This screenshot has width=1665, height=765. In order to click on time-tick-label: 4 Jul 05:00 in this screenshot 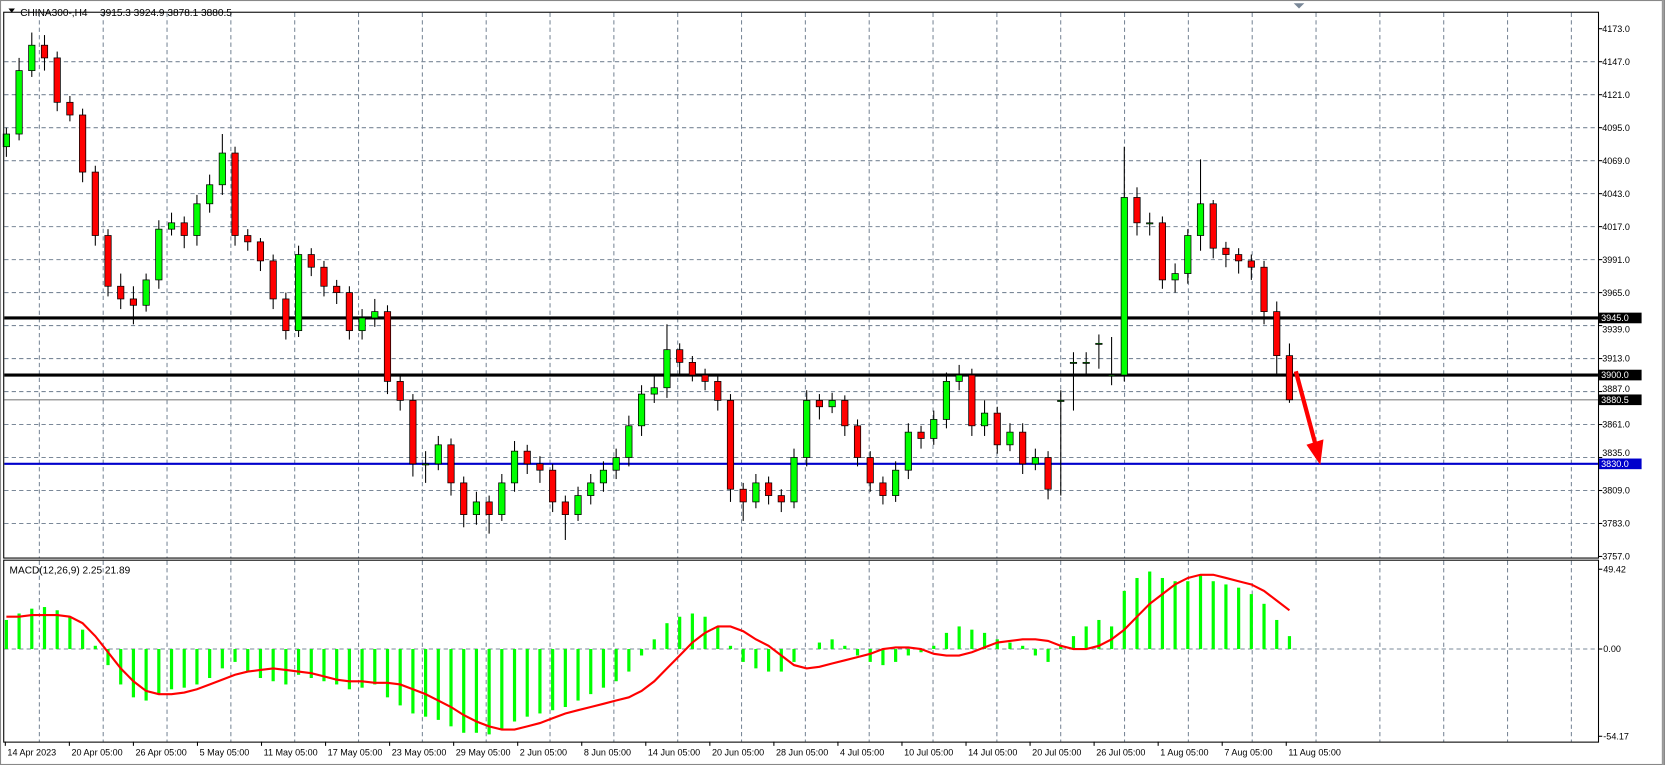, I will do `click(862, 752)`.